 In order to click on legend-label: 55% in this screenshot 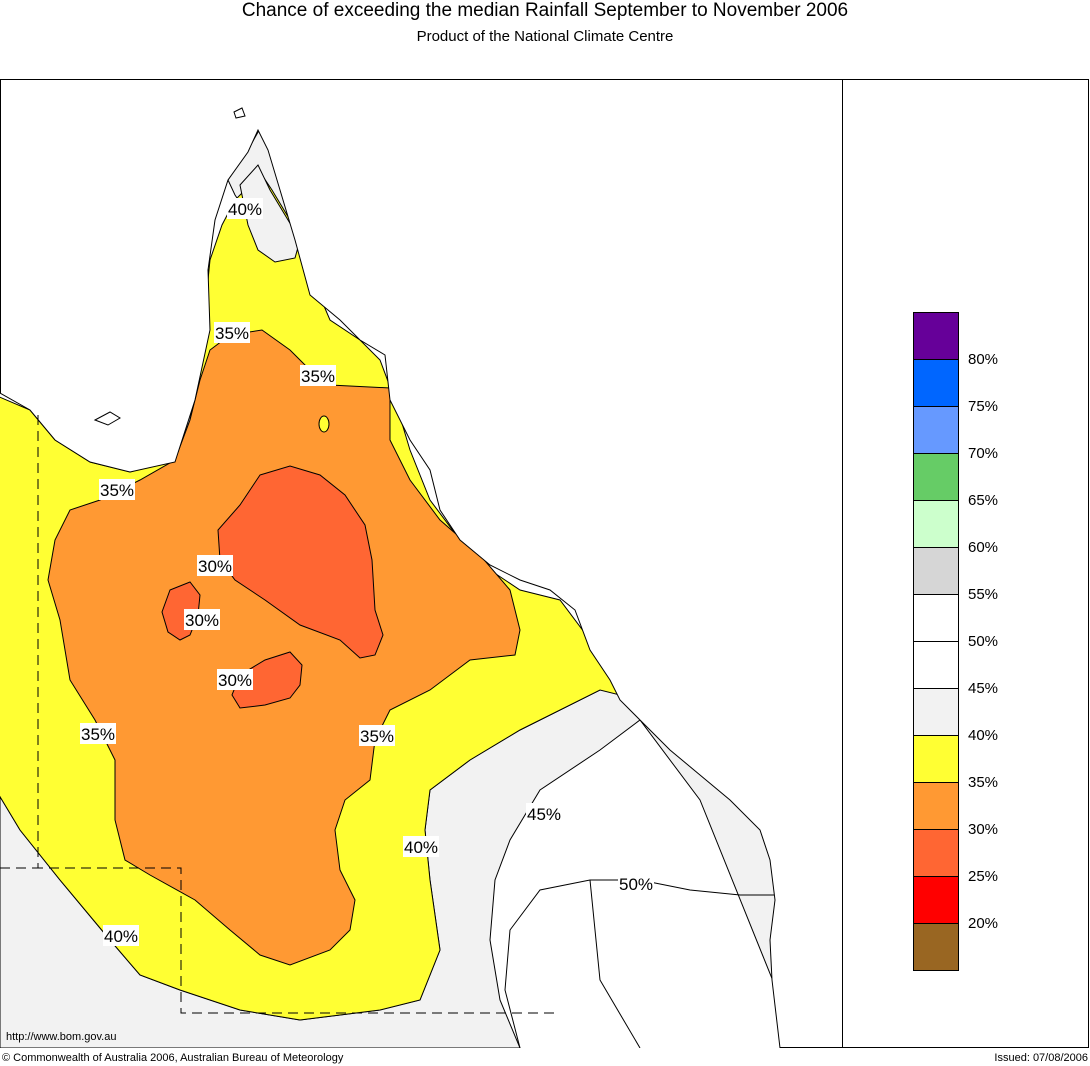, I will do `click(983, 594)`.